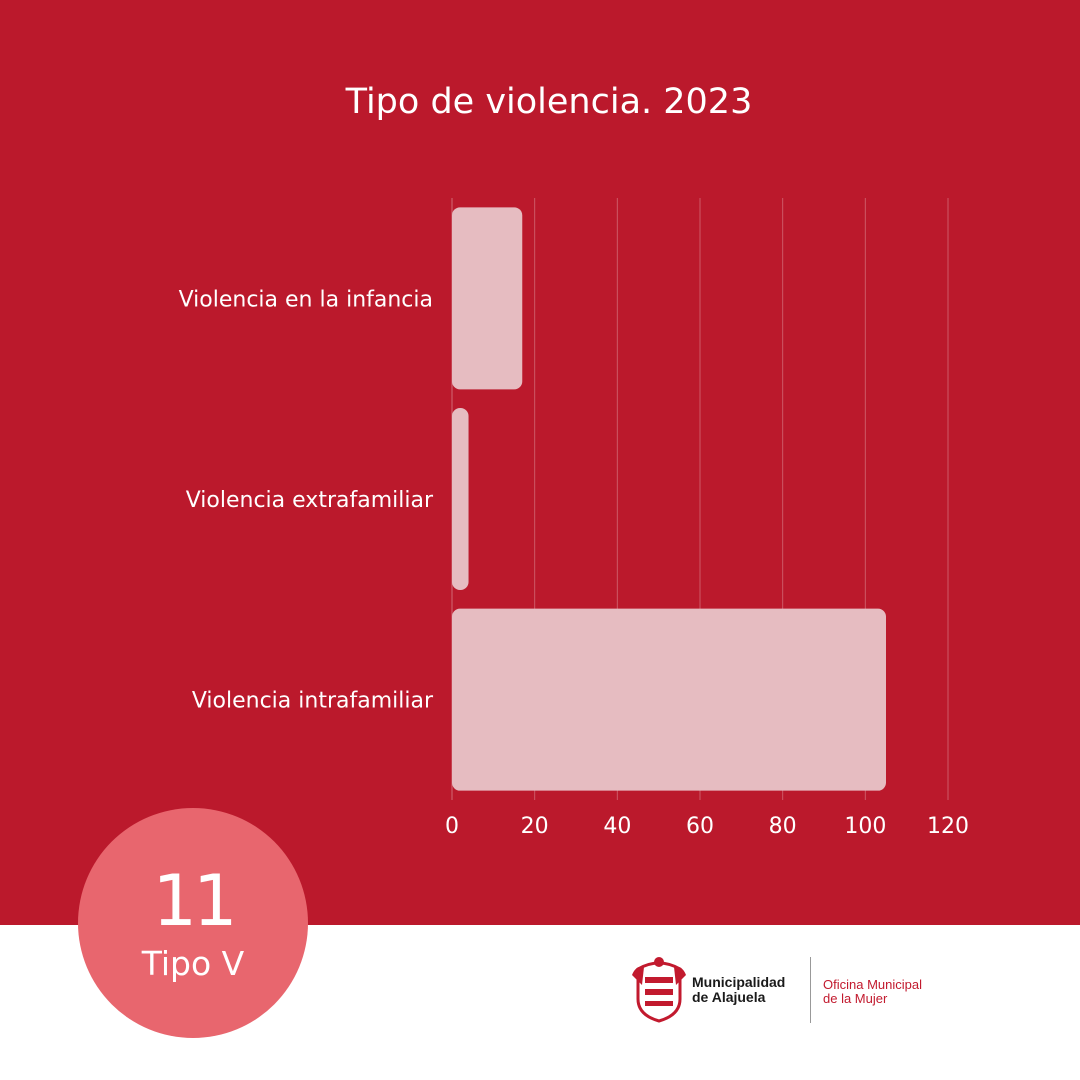 The height and width of the screenshot is (1080, 1080). I want to click on x-tick-label: 0, so click(452, 826).